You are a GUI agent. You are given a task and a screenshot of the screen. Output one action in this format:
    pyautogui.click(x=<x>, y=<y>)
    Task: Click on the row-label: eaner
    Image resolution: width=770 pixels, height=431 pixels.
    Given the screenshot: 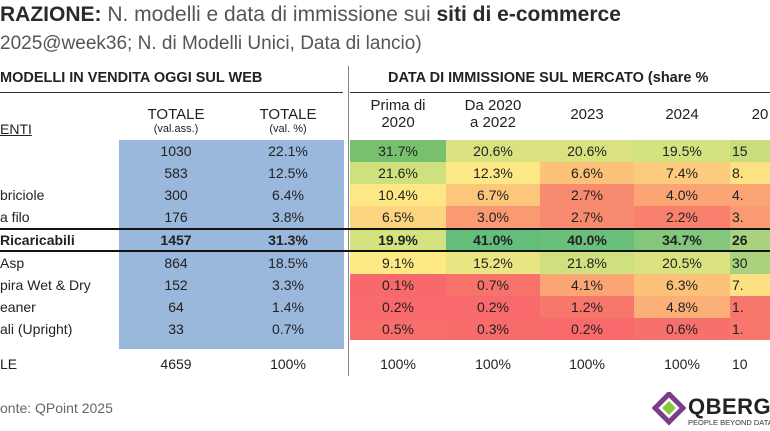 What is the action you would take?
    pyautogui.click(x=18, y=307)
    